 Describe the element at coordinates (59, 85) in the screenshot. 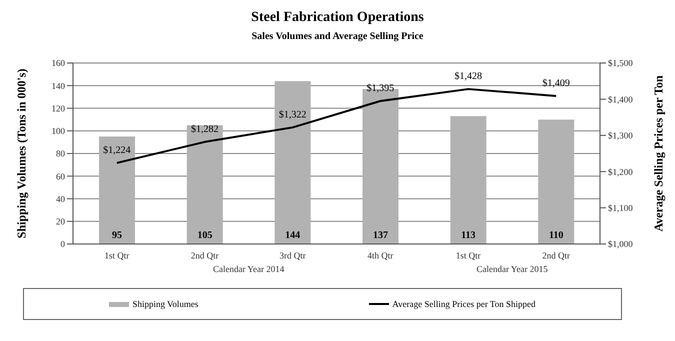

I see `y-tick-label: 140` at that location.